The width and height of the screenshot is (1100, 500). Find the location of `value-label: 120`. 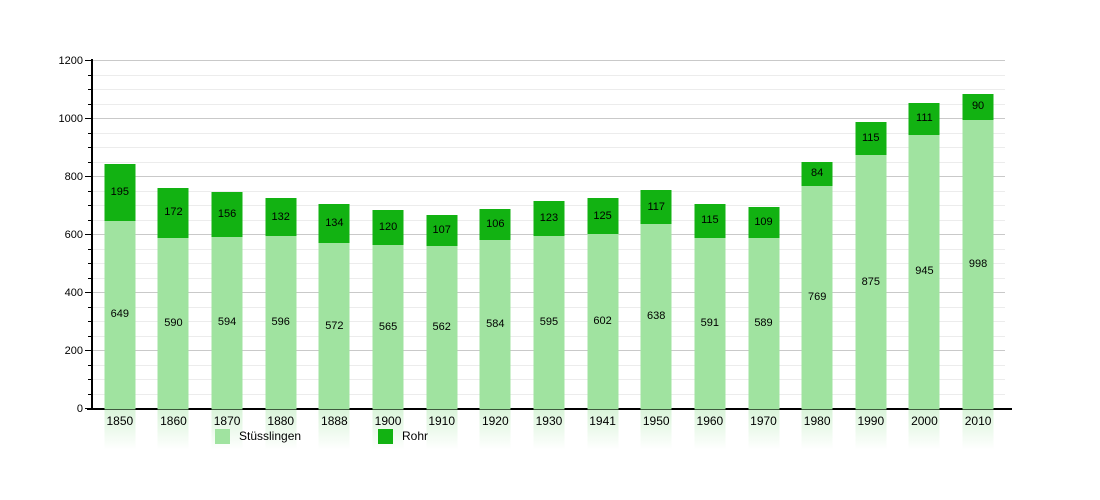

value-label: 120 is located at coordinates (388, 227).